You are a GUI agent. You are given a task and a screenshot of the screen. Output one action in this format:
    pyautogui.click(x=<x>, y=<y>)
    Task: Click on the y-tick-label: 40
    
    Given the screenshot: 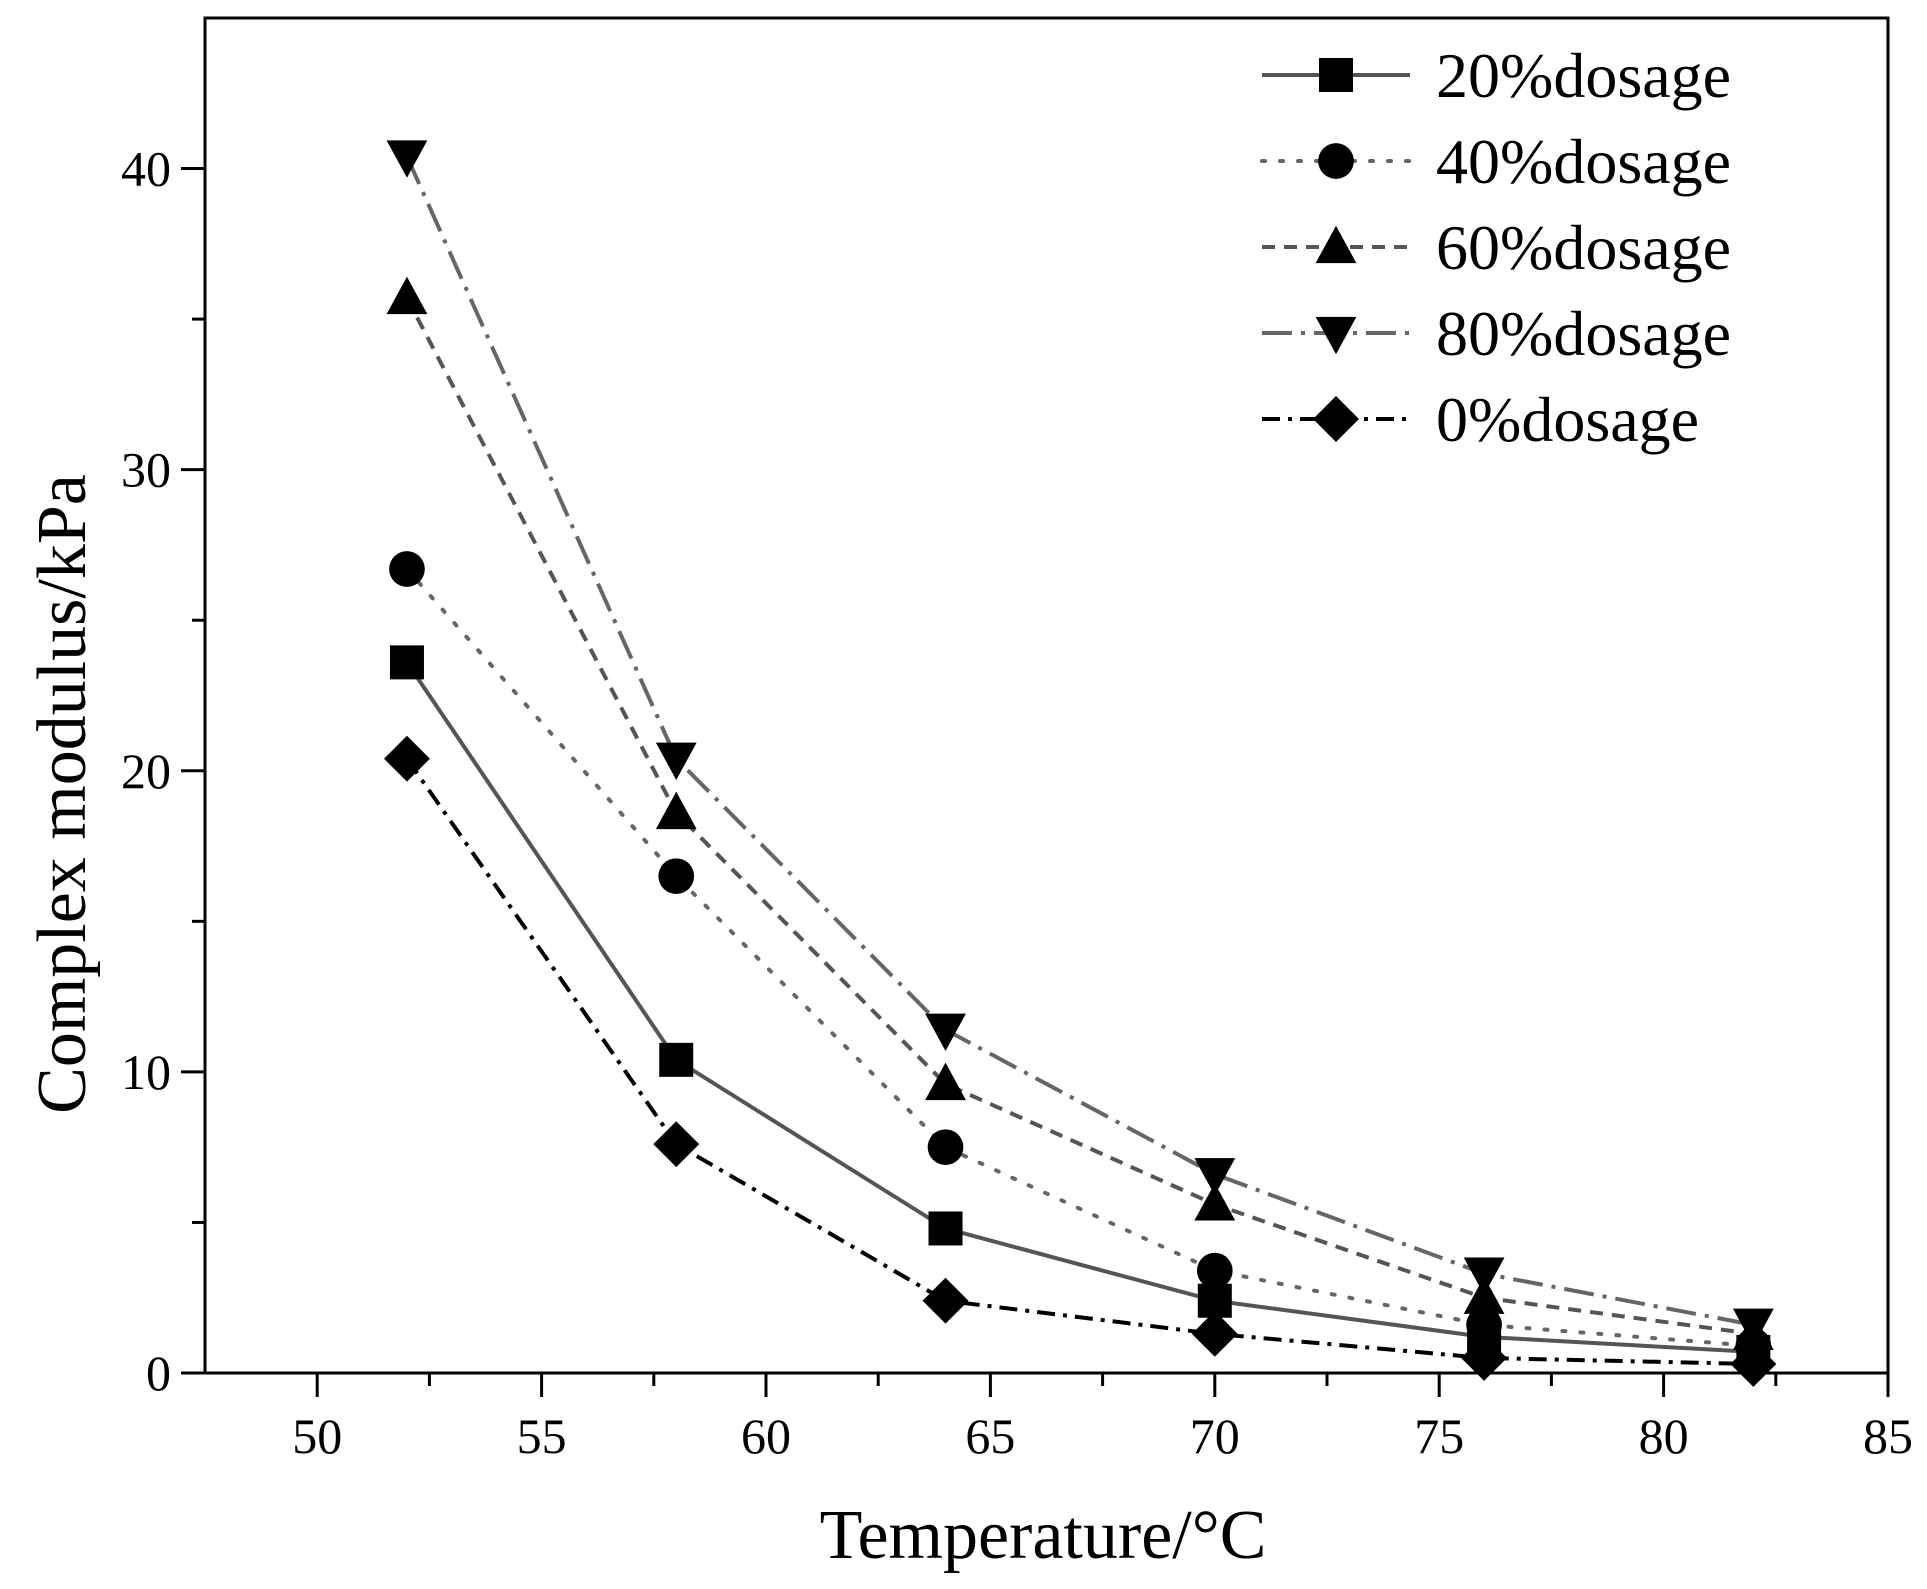 What is the action you would take?
    pyautogui.click(x=146, y=169)
    